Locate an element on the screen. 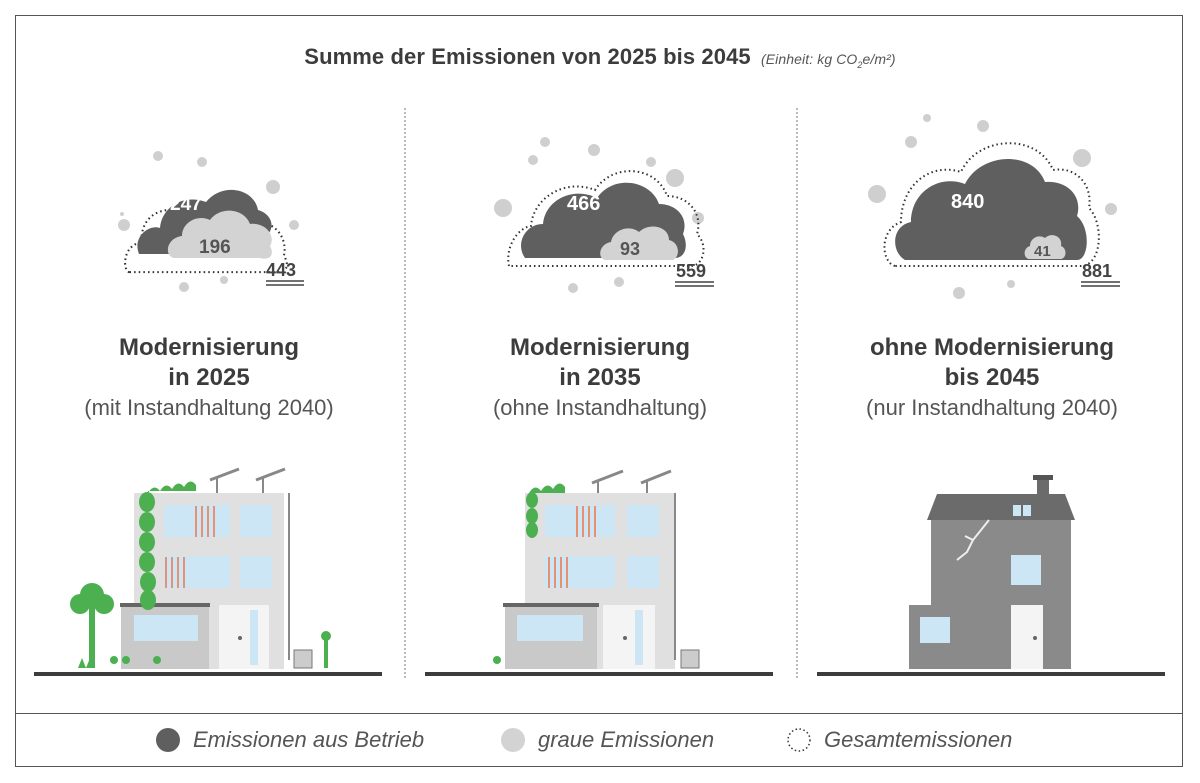 The height and width of the screenshot is (783, 1200). legend-swatch-operational is located at coordinates (168, 740).